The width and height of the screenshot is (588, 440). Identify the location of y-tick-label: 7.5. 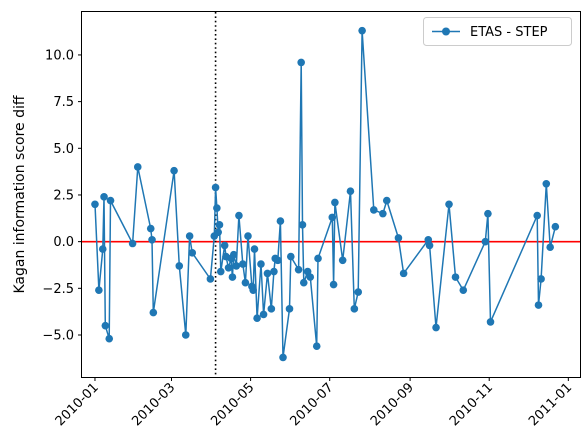
(63, 102).